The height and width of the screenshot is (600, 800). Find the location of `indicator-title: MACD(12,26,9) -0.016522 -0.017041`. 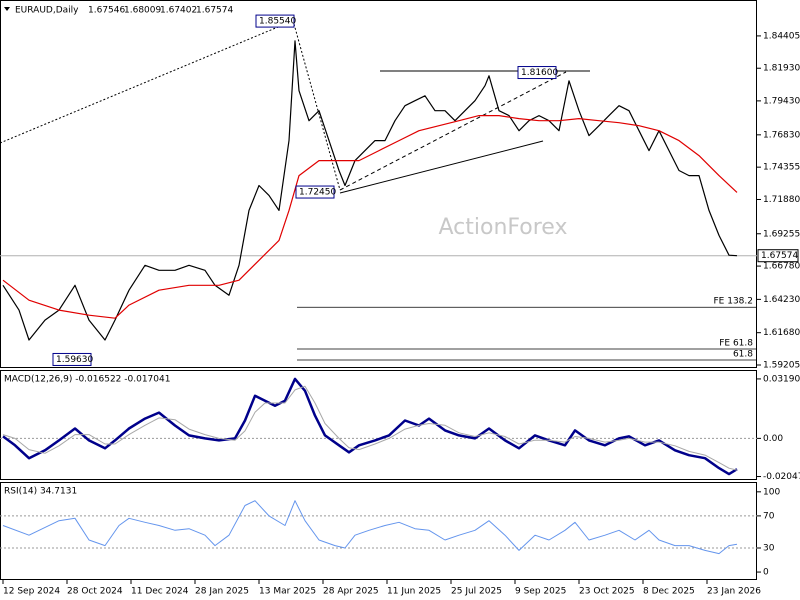

indicator-title: MACD(12,26,9) -0.016522 -0.017041 is located at coordinates (87, 380).